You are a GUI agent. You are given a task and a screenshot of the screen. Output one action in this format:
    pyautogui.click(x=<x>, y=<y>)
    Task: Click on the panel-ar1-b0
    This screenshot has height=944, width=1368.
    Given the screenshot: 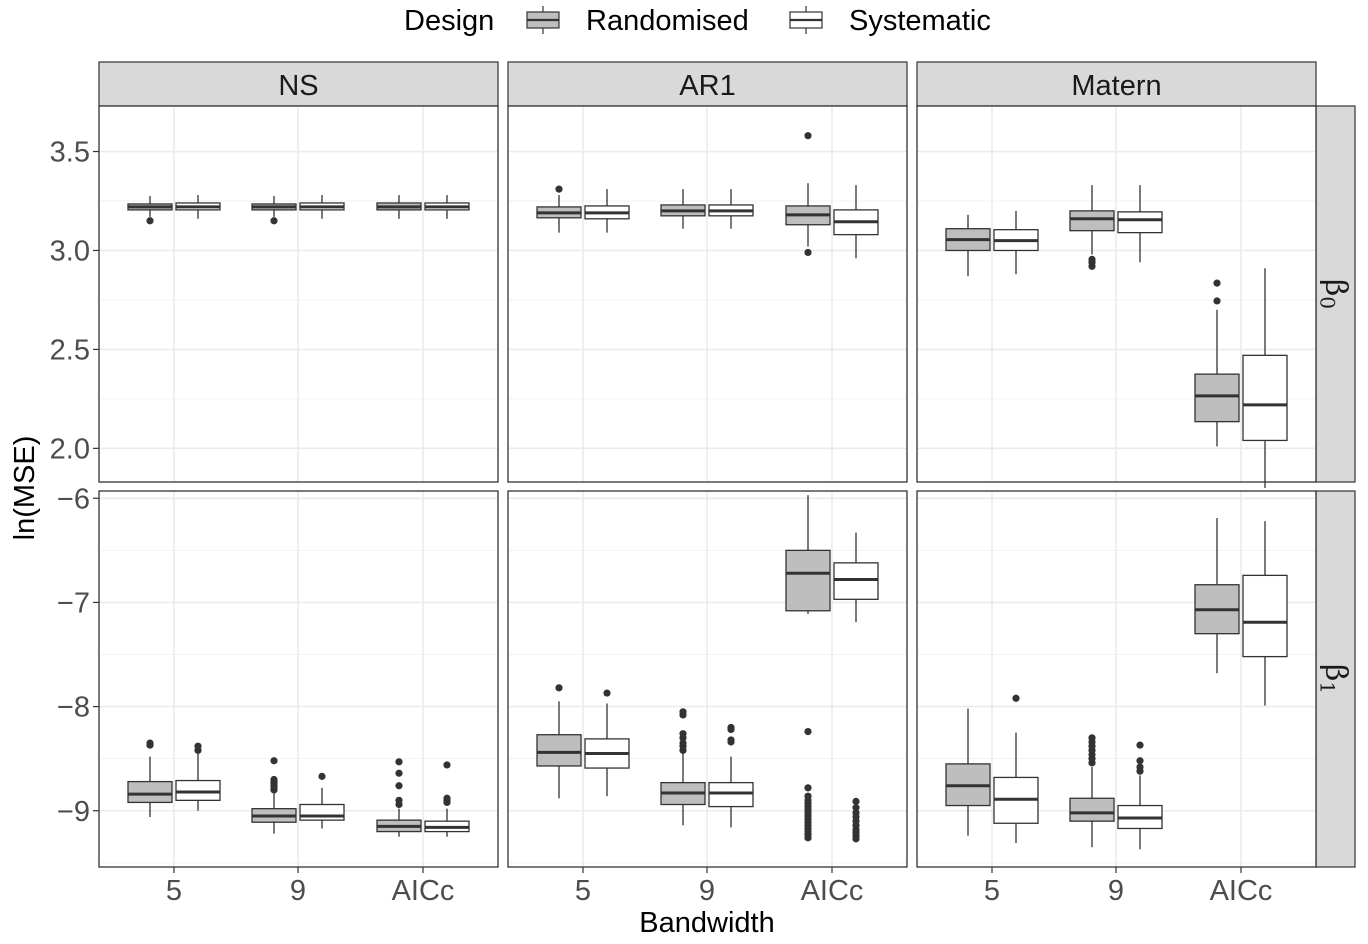 What is the action you would take?
    pyautogui.click(x=707, y=294)
    